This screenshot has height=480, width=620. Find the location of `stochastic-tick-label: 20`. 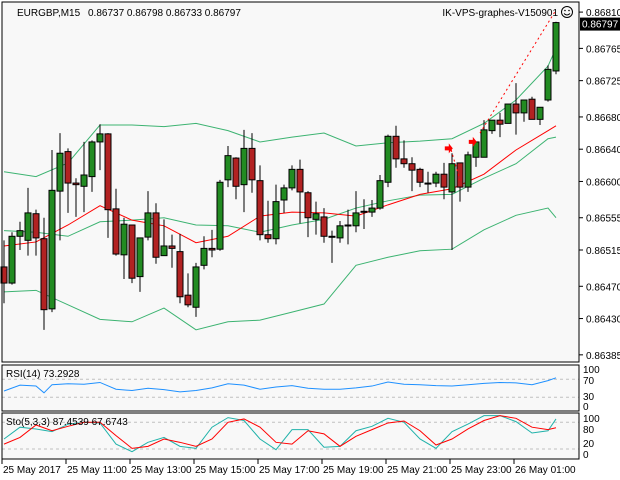

stochastic-tick-label: 20 is located at coordinates (589, 444).